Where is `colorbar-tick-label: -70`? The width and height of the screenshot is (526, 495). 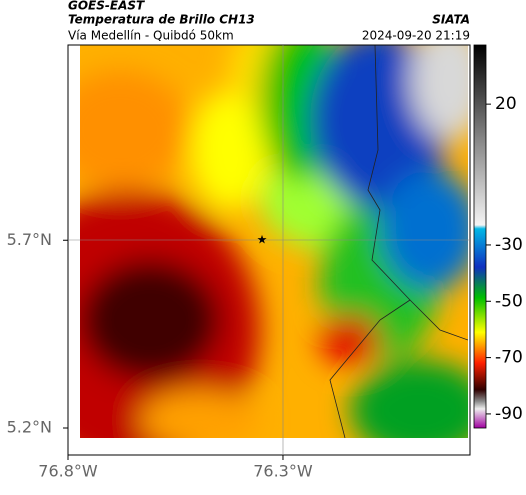 colorbar-tick-label: -70 is located at coordinates (509, 358).